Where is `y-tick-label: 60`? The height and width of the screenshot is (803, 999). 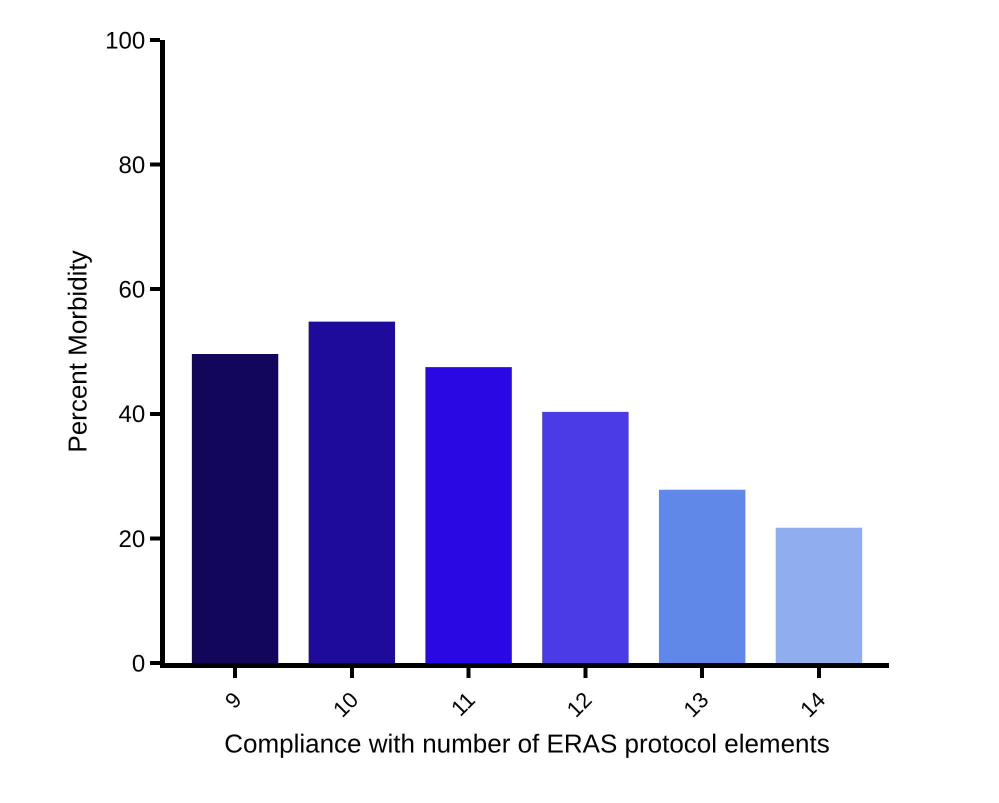
y-tick-label: 60 is located at coordinates (132, 290).